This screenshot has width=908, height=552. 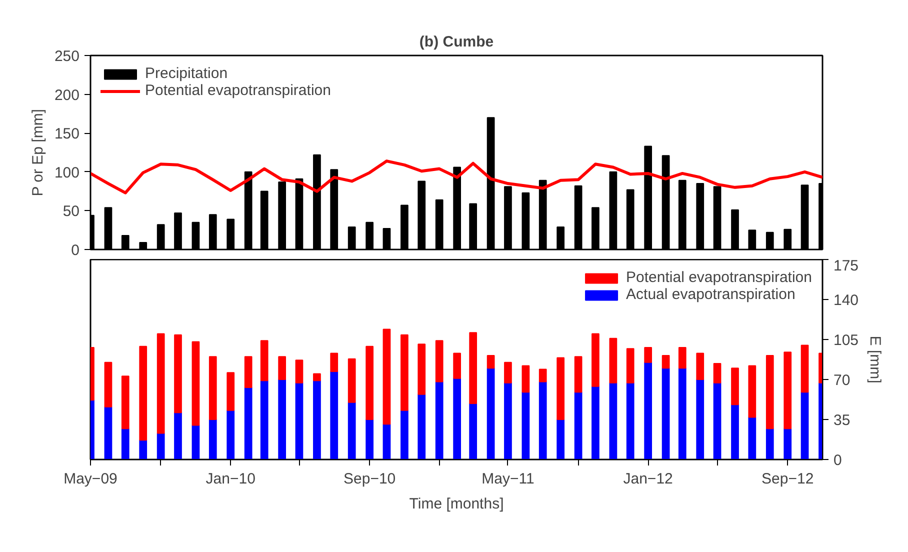 What do you see at coordinates (846, 300) in the screenshot?
I see `y2-tick-label: 140` at bounding box center [846, 300].